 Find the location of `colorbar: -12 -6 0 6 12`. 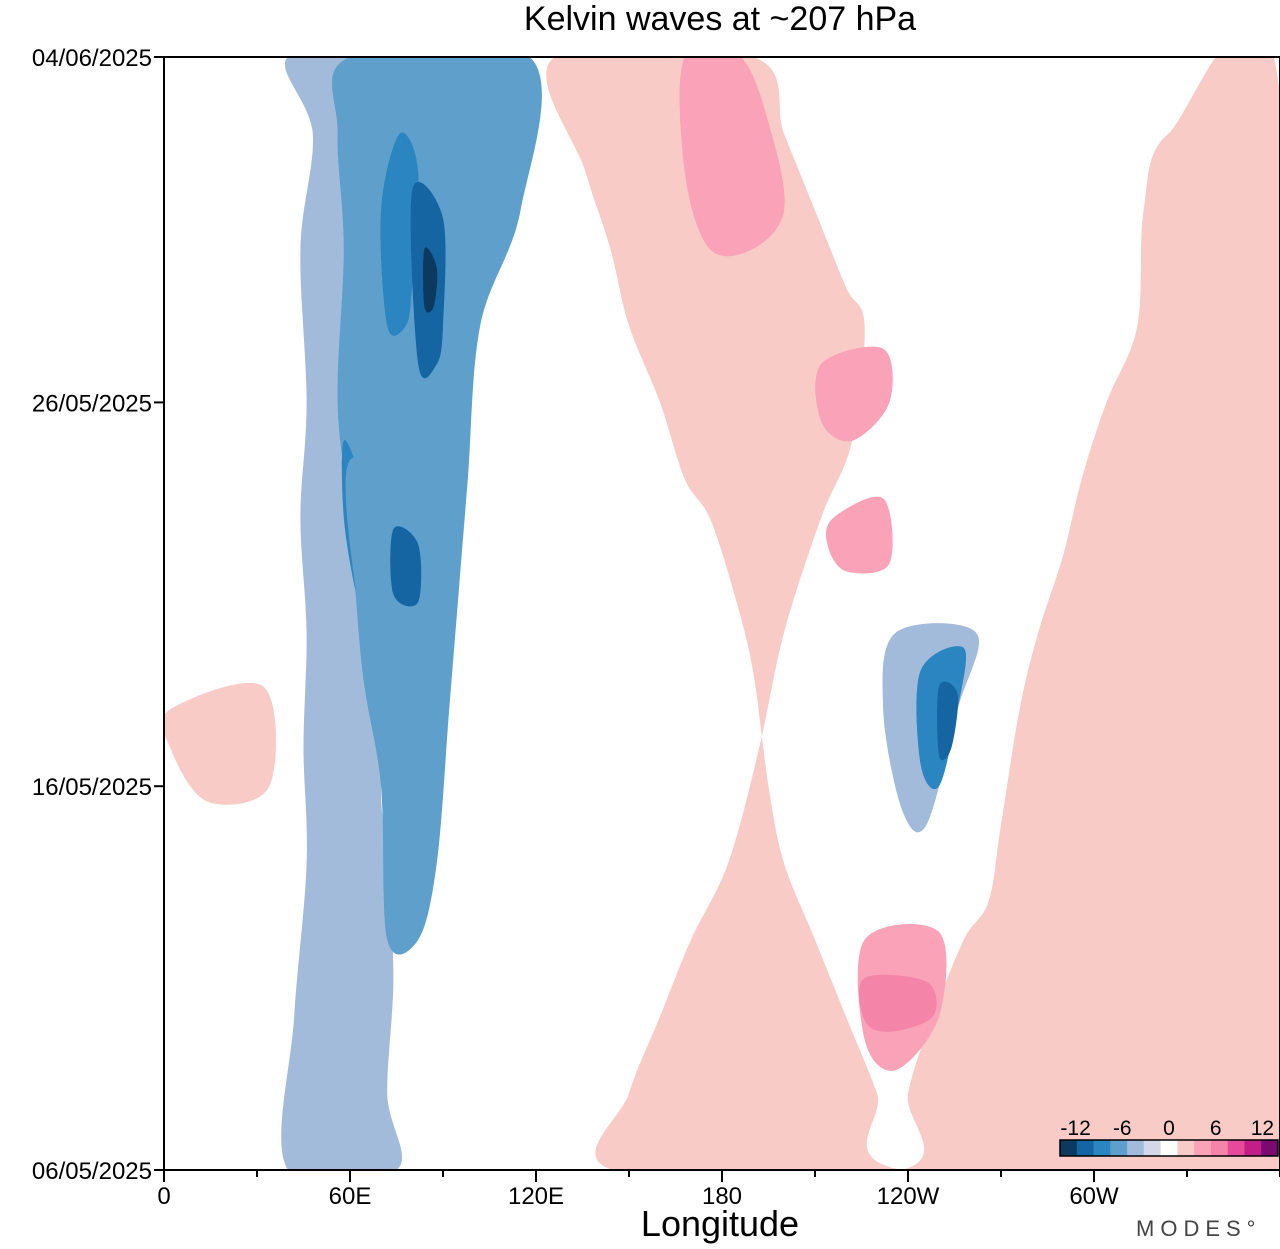

colorbar: -12 -6 0 6 12 is located at coordinates (1169, 1137).